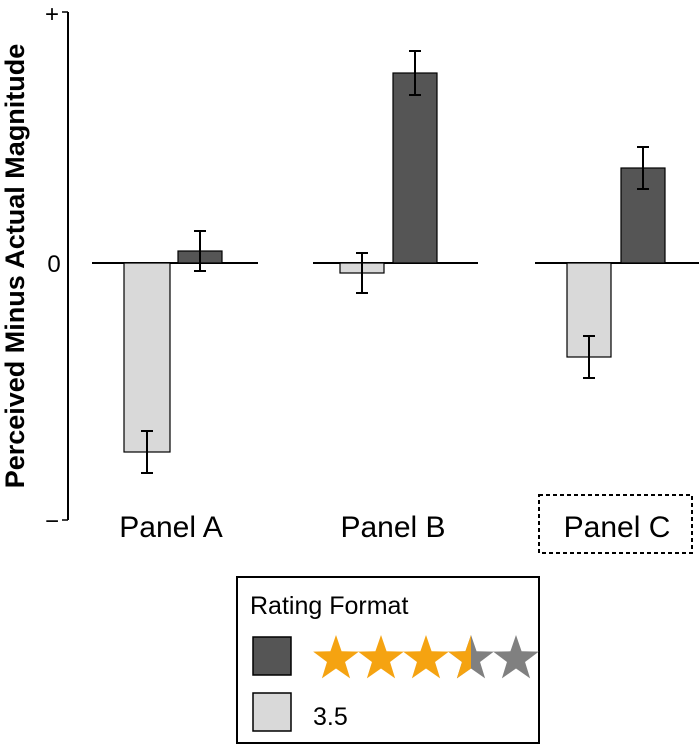  I want to click on y-tick-zero: 0, so click(53, 264).